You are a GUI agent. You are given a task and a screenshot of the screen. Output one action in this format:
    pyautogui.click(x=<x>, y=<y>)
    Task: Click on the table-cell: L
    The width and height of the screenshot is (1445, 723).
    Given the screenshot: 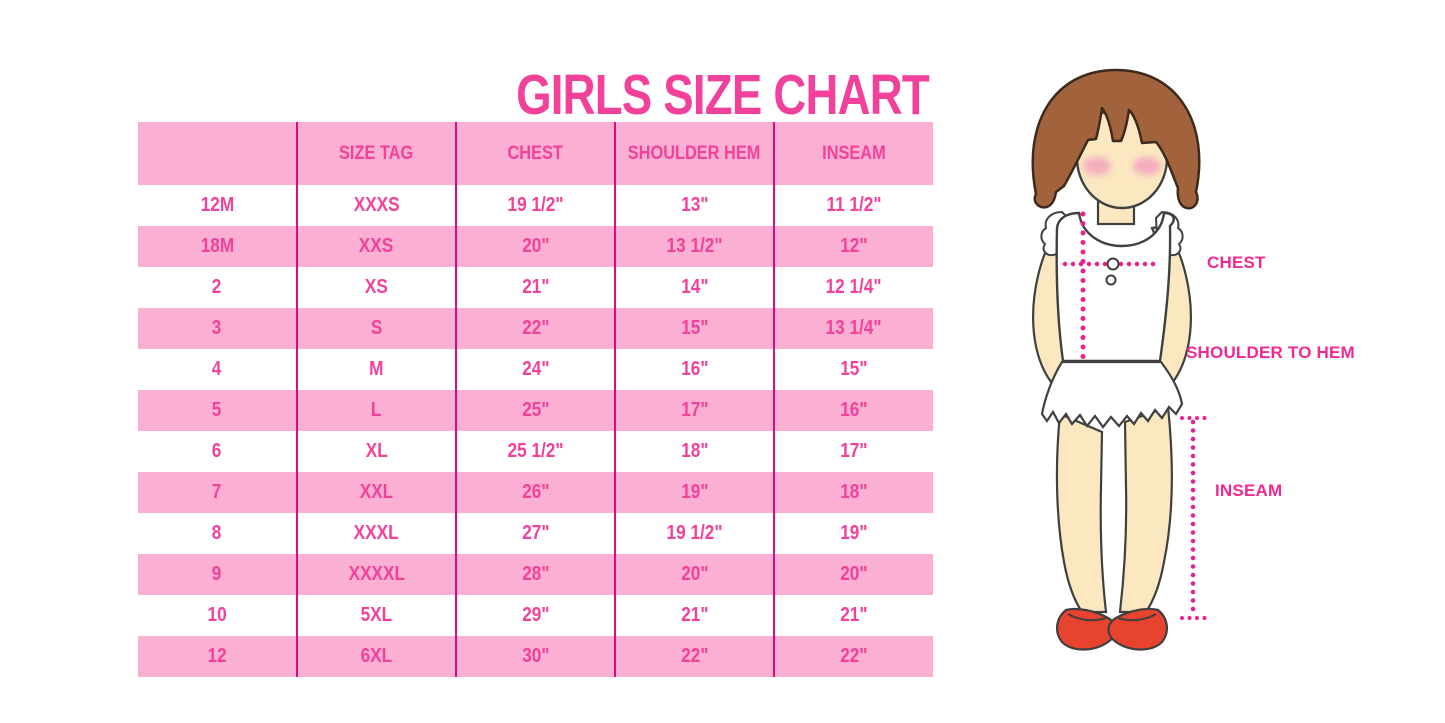 What is the action you would take?
    pyautogui.click(x=376, y=410)
    